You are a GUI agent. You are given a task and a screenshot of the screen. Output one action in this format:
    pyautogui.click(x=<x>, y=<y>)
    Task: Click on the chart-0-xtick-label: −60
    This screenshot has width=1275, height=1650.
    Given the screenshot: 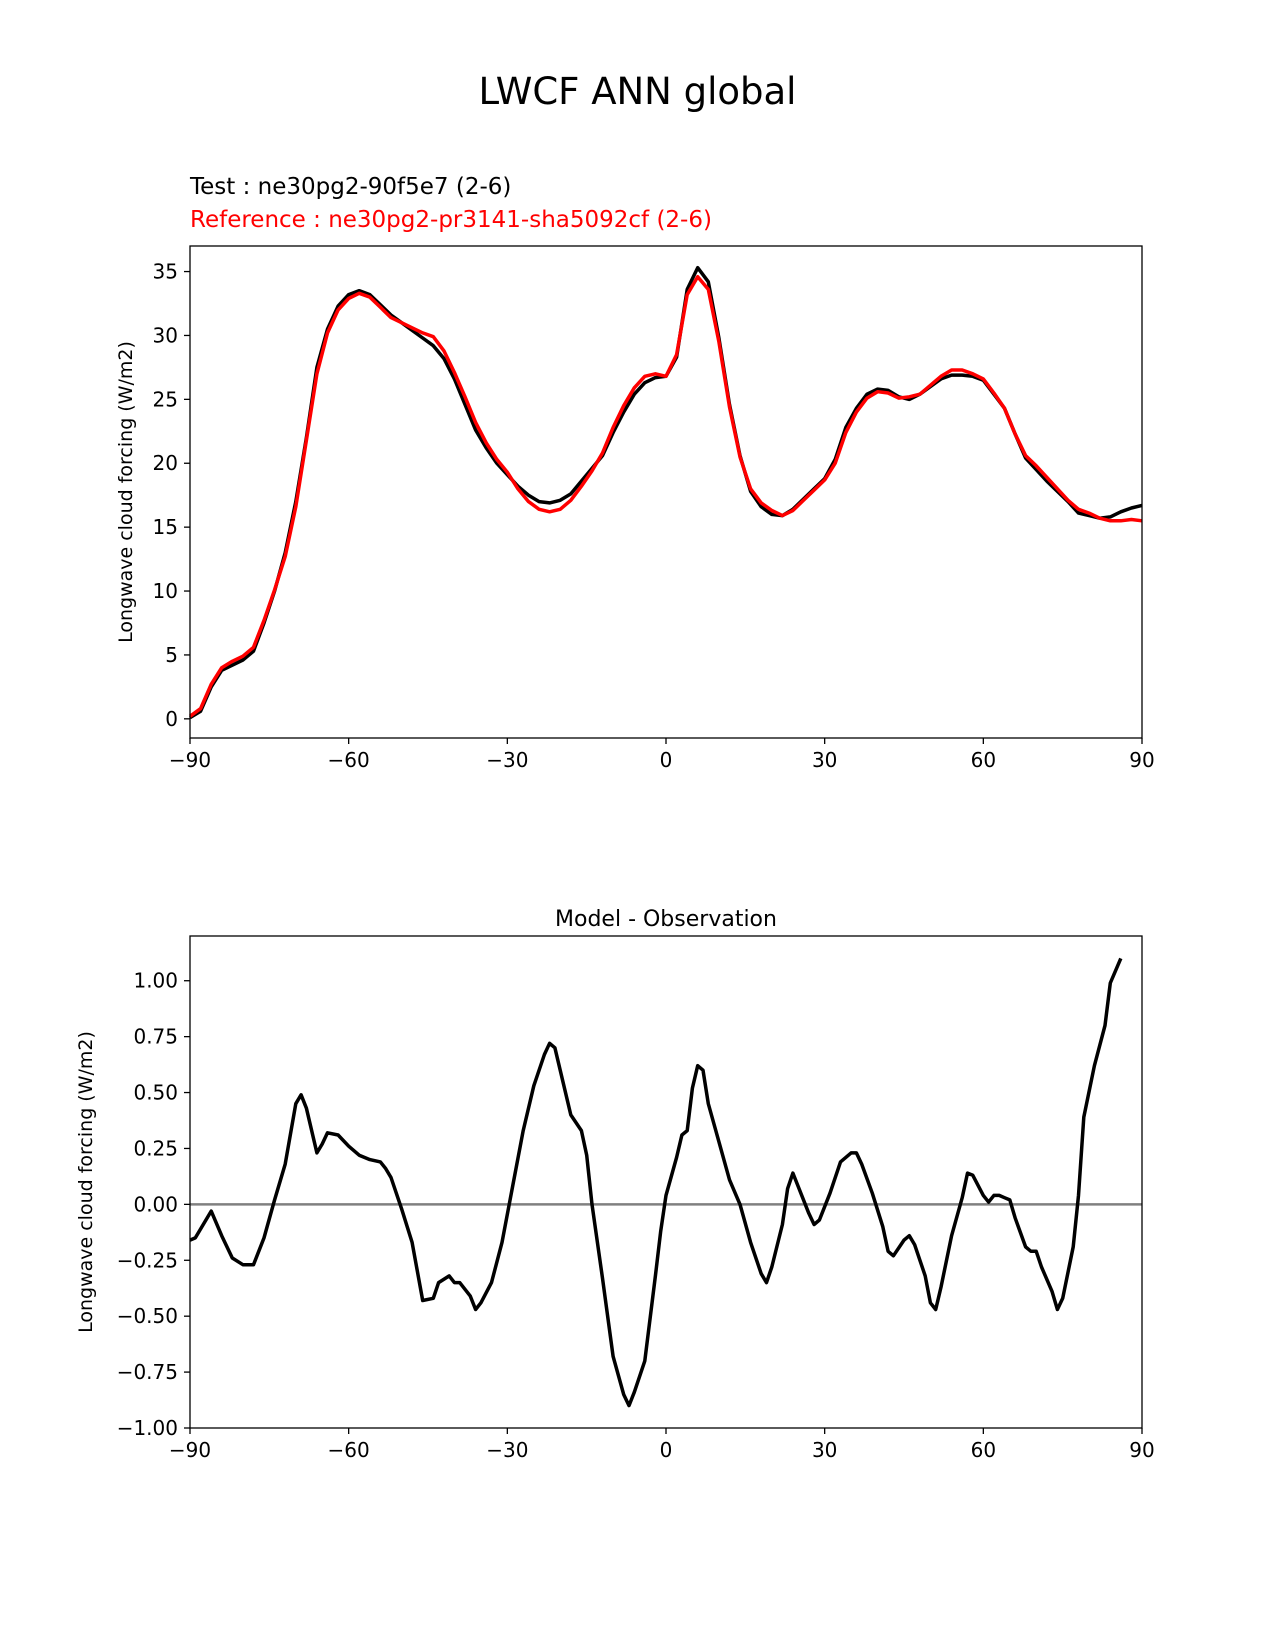 What is the action you would take?
    pyautogui.click(x=349, y=760)
    